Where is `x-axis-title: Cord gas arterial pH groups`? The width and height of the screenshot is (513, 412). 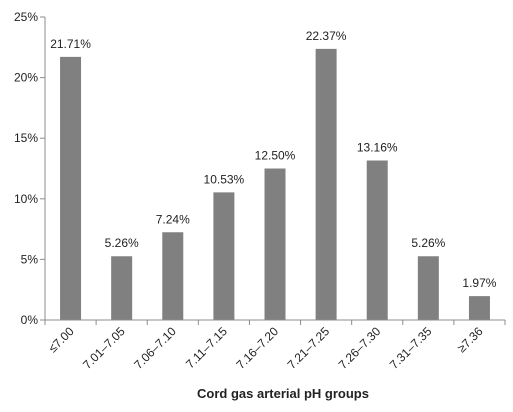
x-axis-title: Cord gas arterial pH groups is located at coordinates (283, 393).